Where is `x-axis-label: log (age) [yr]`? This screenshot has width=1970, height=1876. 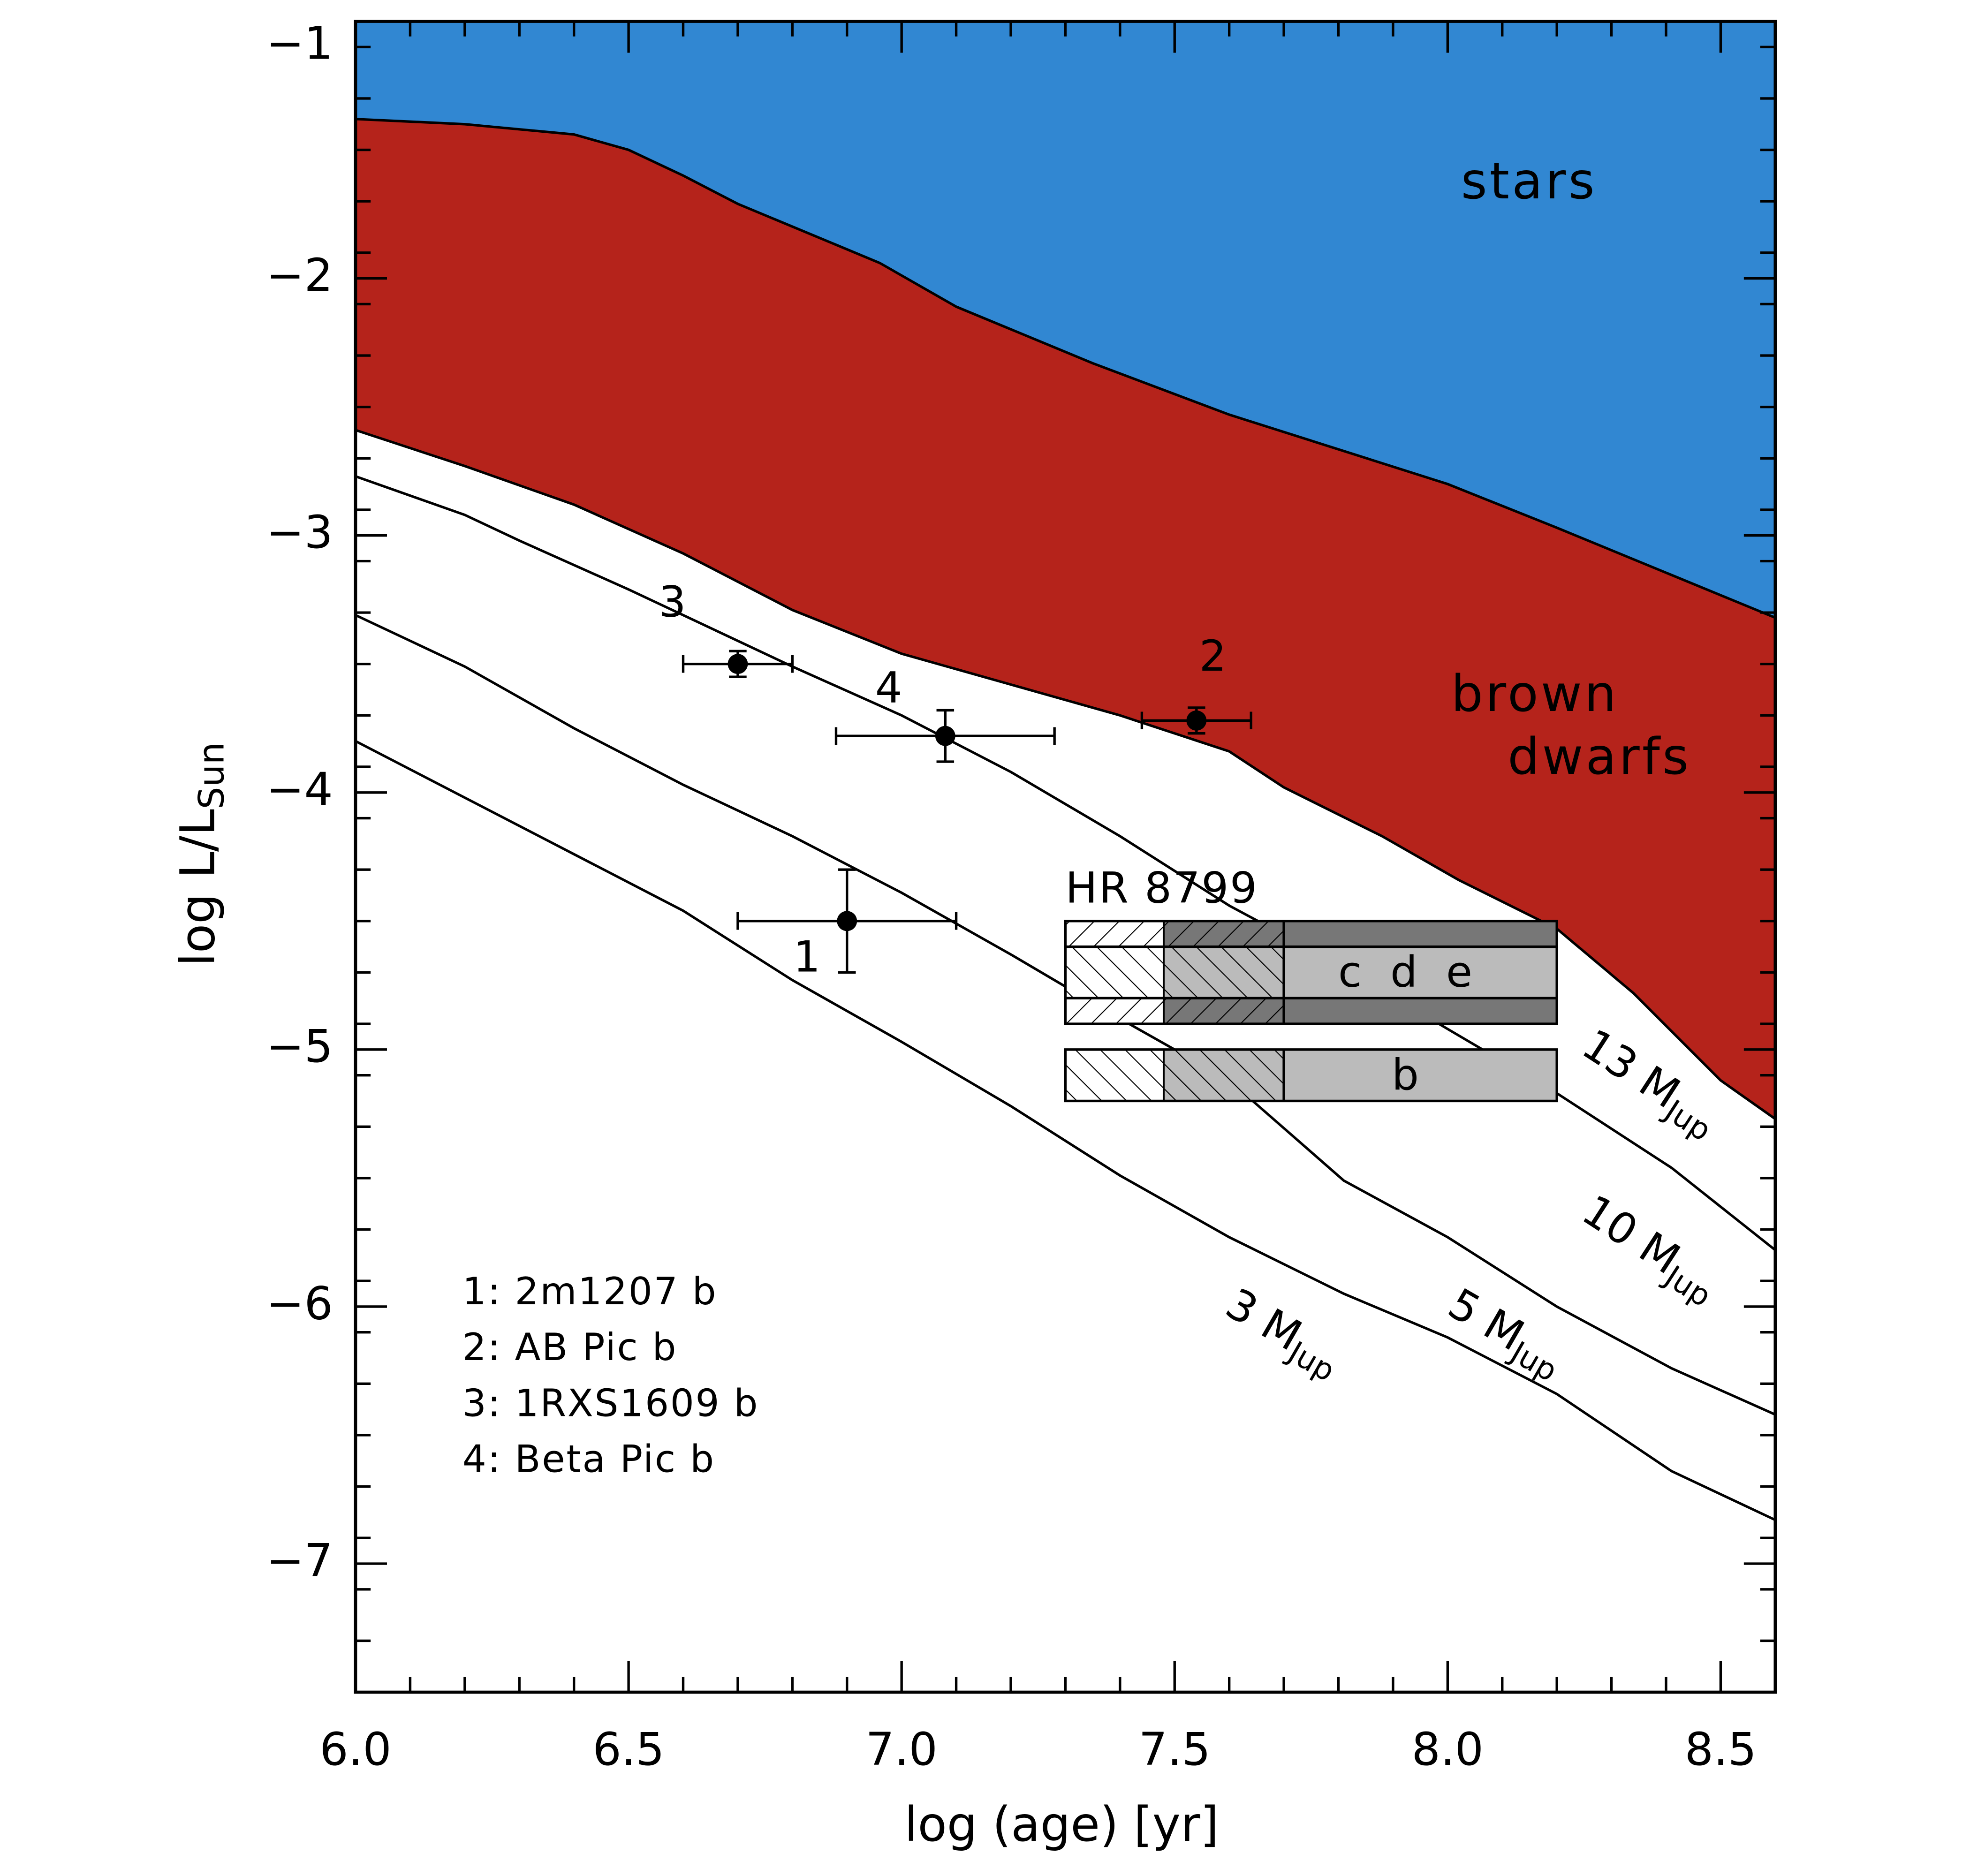 x-axis-label: log (age) [yr] is located at coordinates (1061, 1825).